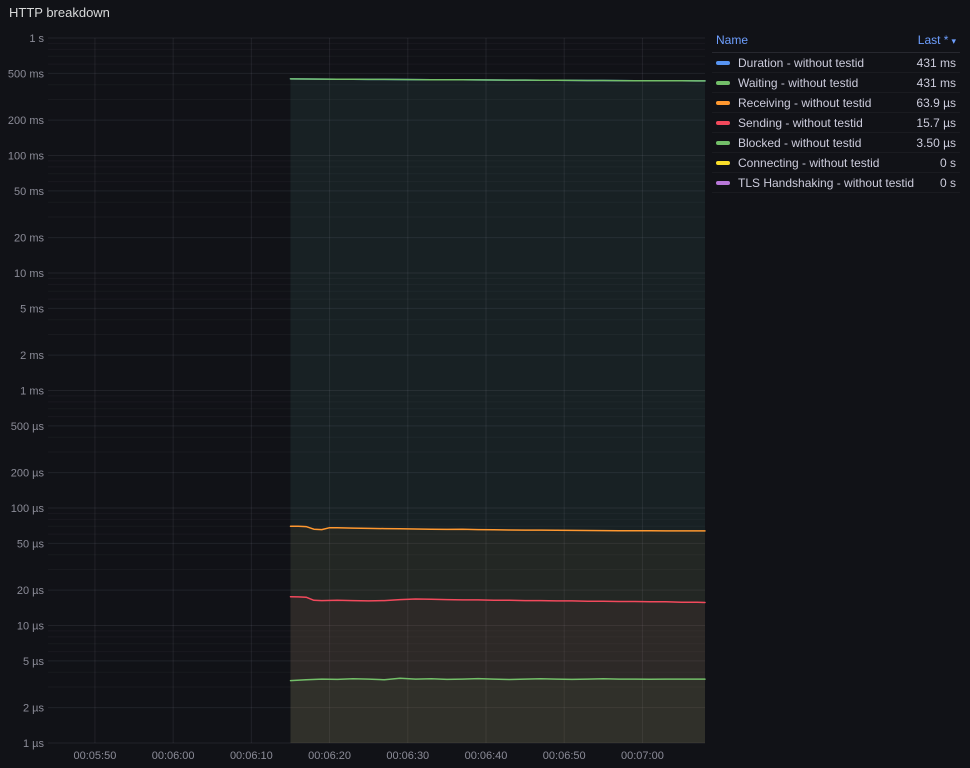 The width and height of the screenshot is (970, 768). I want to click on legend-header: Name Last * ▾, so click(836, 42).